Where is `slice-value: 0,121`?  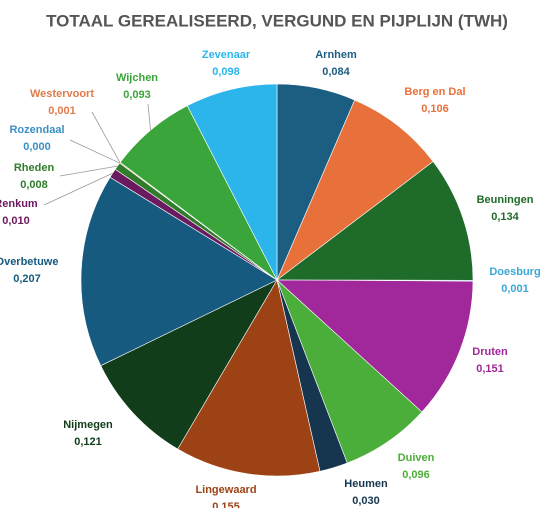
slice-value: 0,121 is located at coordinates (88, 442).